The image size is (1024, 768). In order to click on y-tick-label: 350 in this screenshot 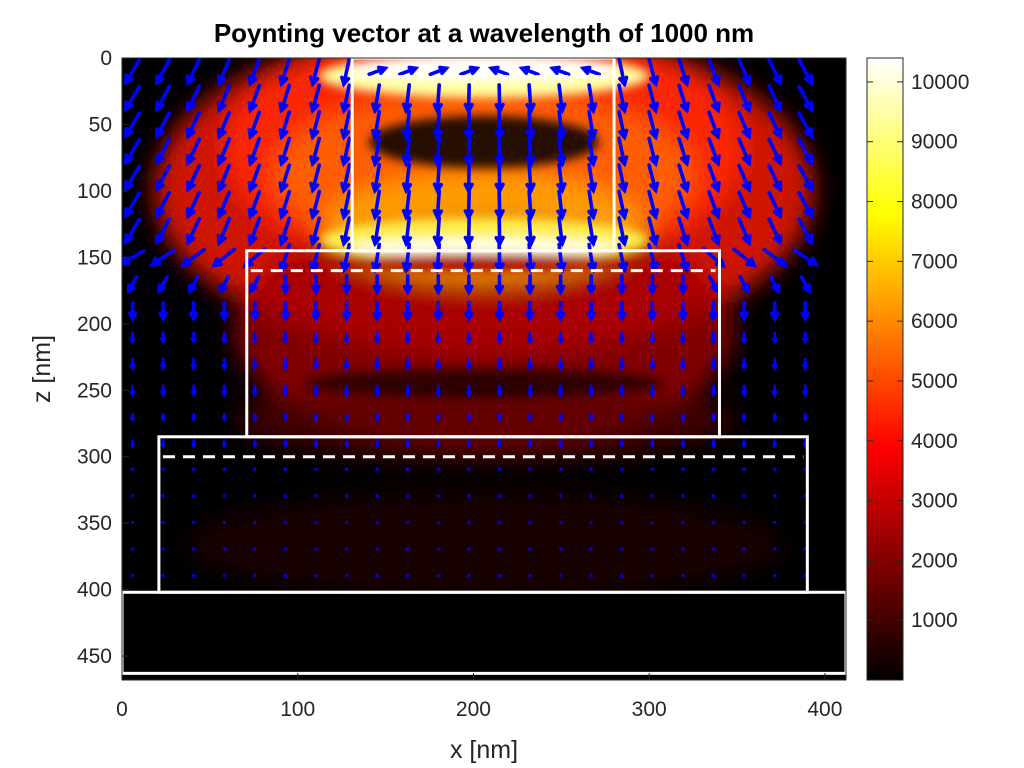, I will do `click(94, 523)`.